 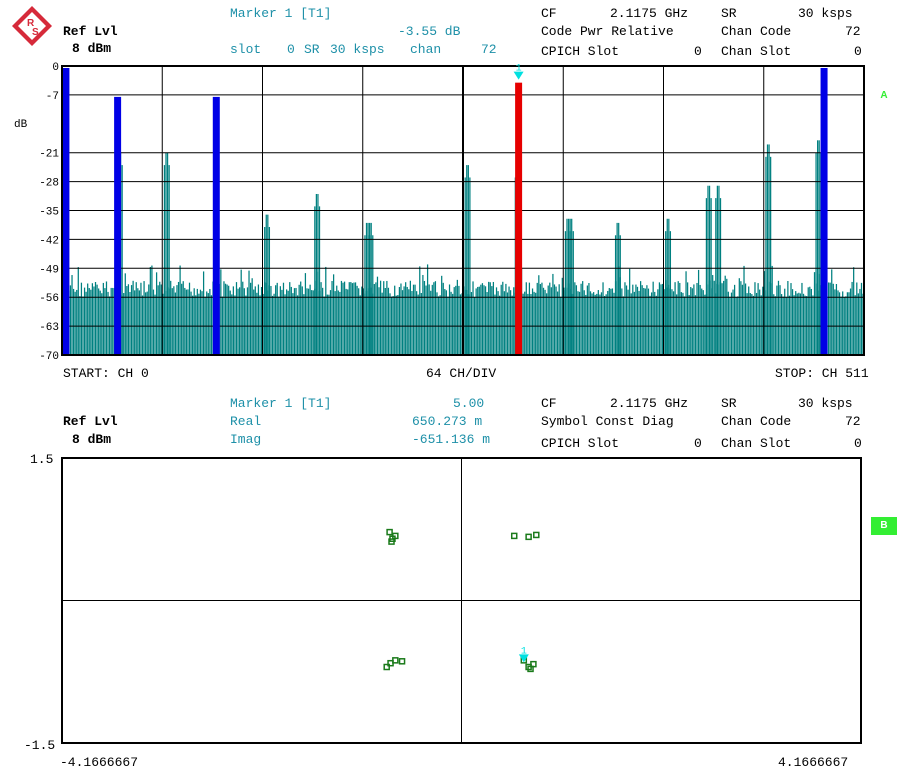 I want to click on top-ref-lvl-label: Ref Lvl, so click(x=90, y=31).